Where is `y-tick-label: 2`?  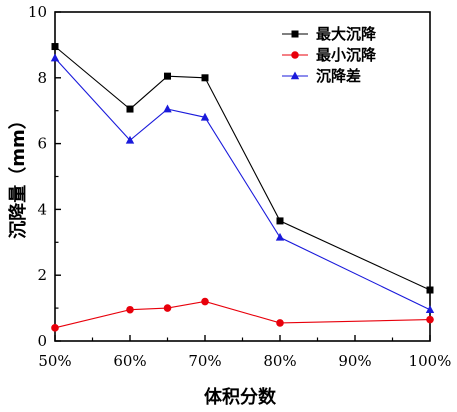
y-tick-label: 2 is located at coordinates (42, 275).